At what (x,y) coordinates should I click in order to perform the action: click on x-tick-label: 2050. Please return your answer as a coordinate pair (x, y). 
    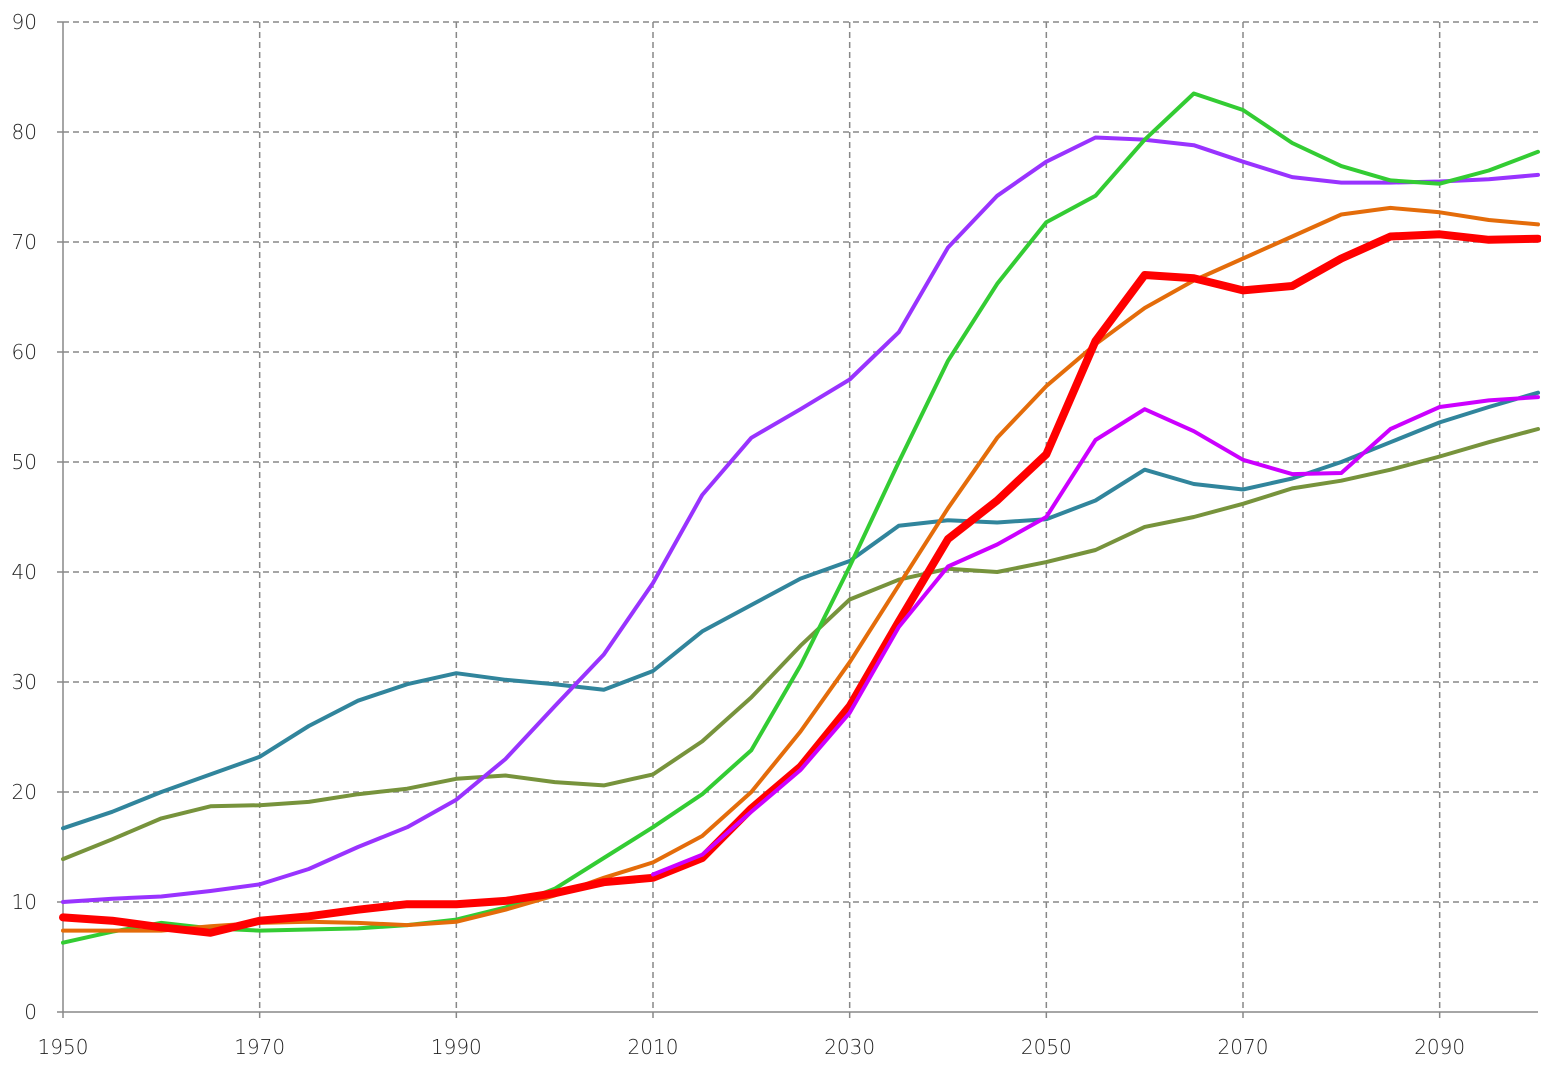
    Looking at the image, I should click on (1046, 1047).